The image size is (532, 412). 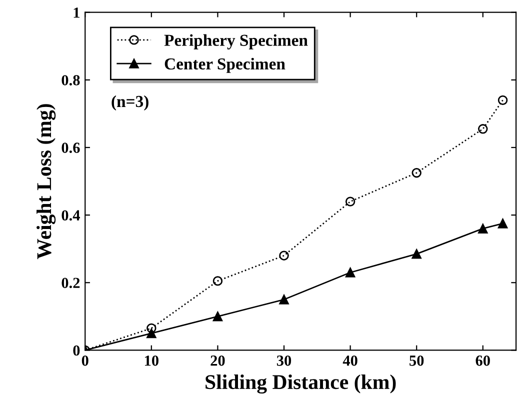 What do you see at coordinates (85, 361) in the screenshot?
I see `x-tick-label: 0` at bounding box center [85, 361].